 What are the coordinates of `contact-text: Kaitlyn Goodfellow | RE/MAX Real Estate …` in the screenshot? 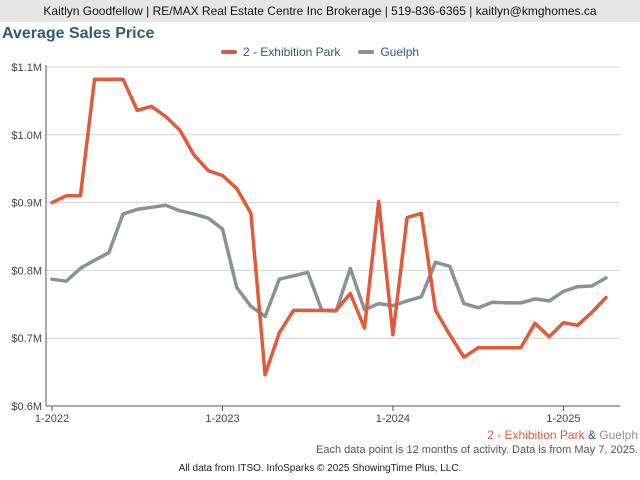 It's located at (320, 11).